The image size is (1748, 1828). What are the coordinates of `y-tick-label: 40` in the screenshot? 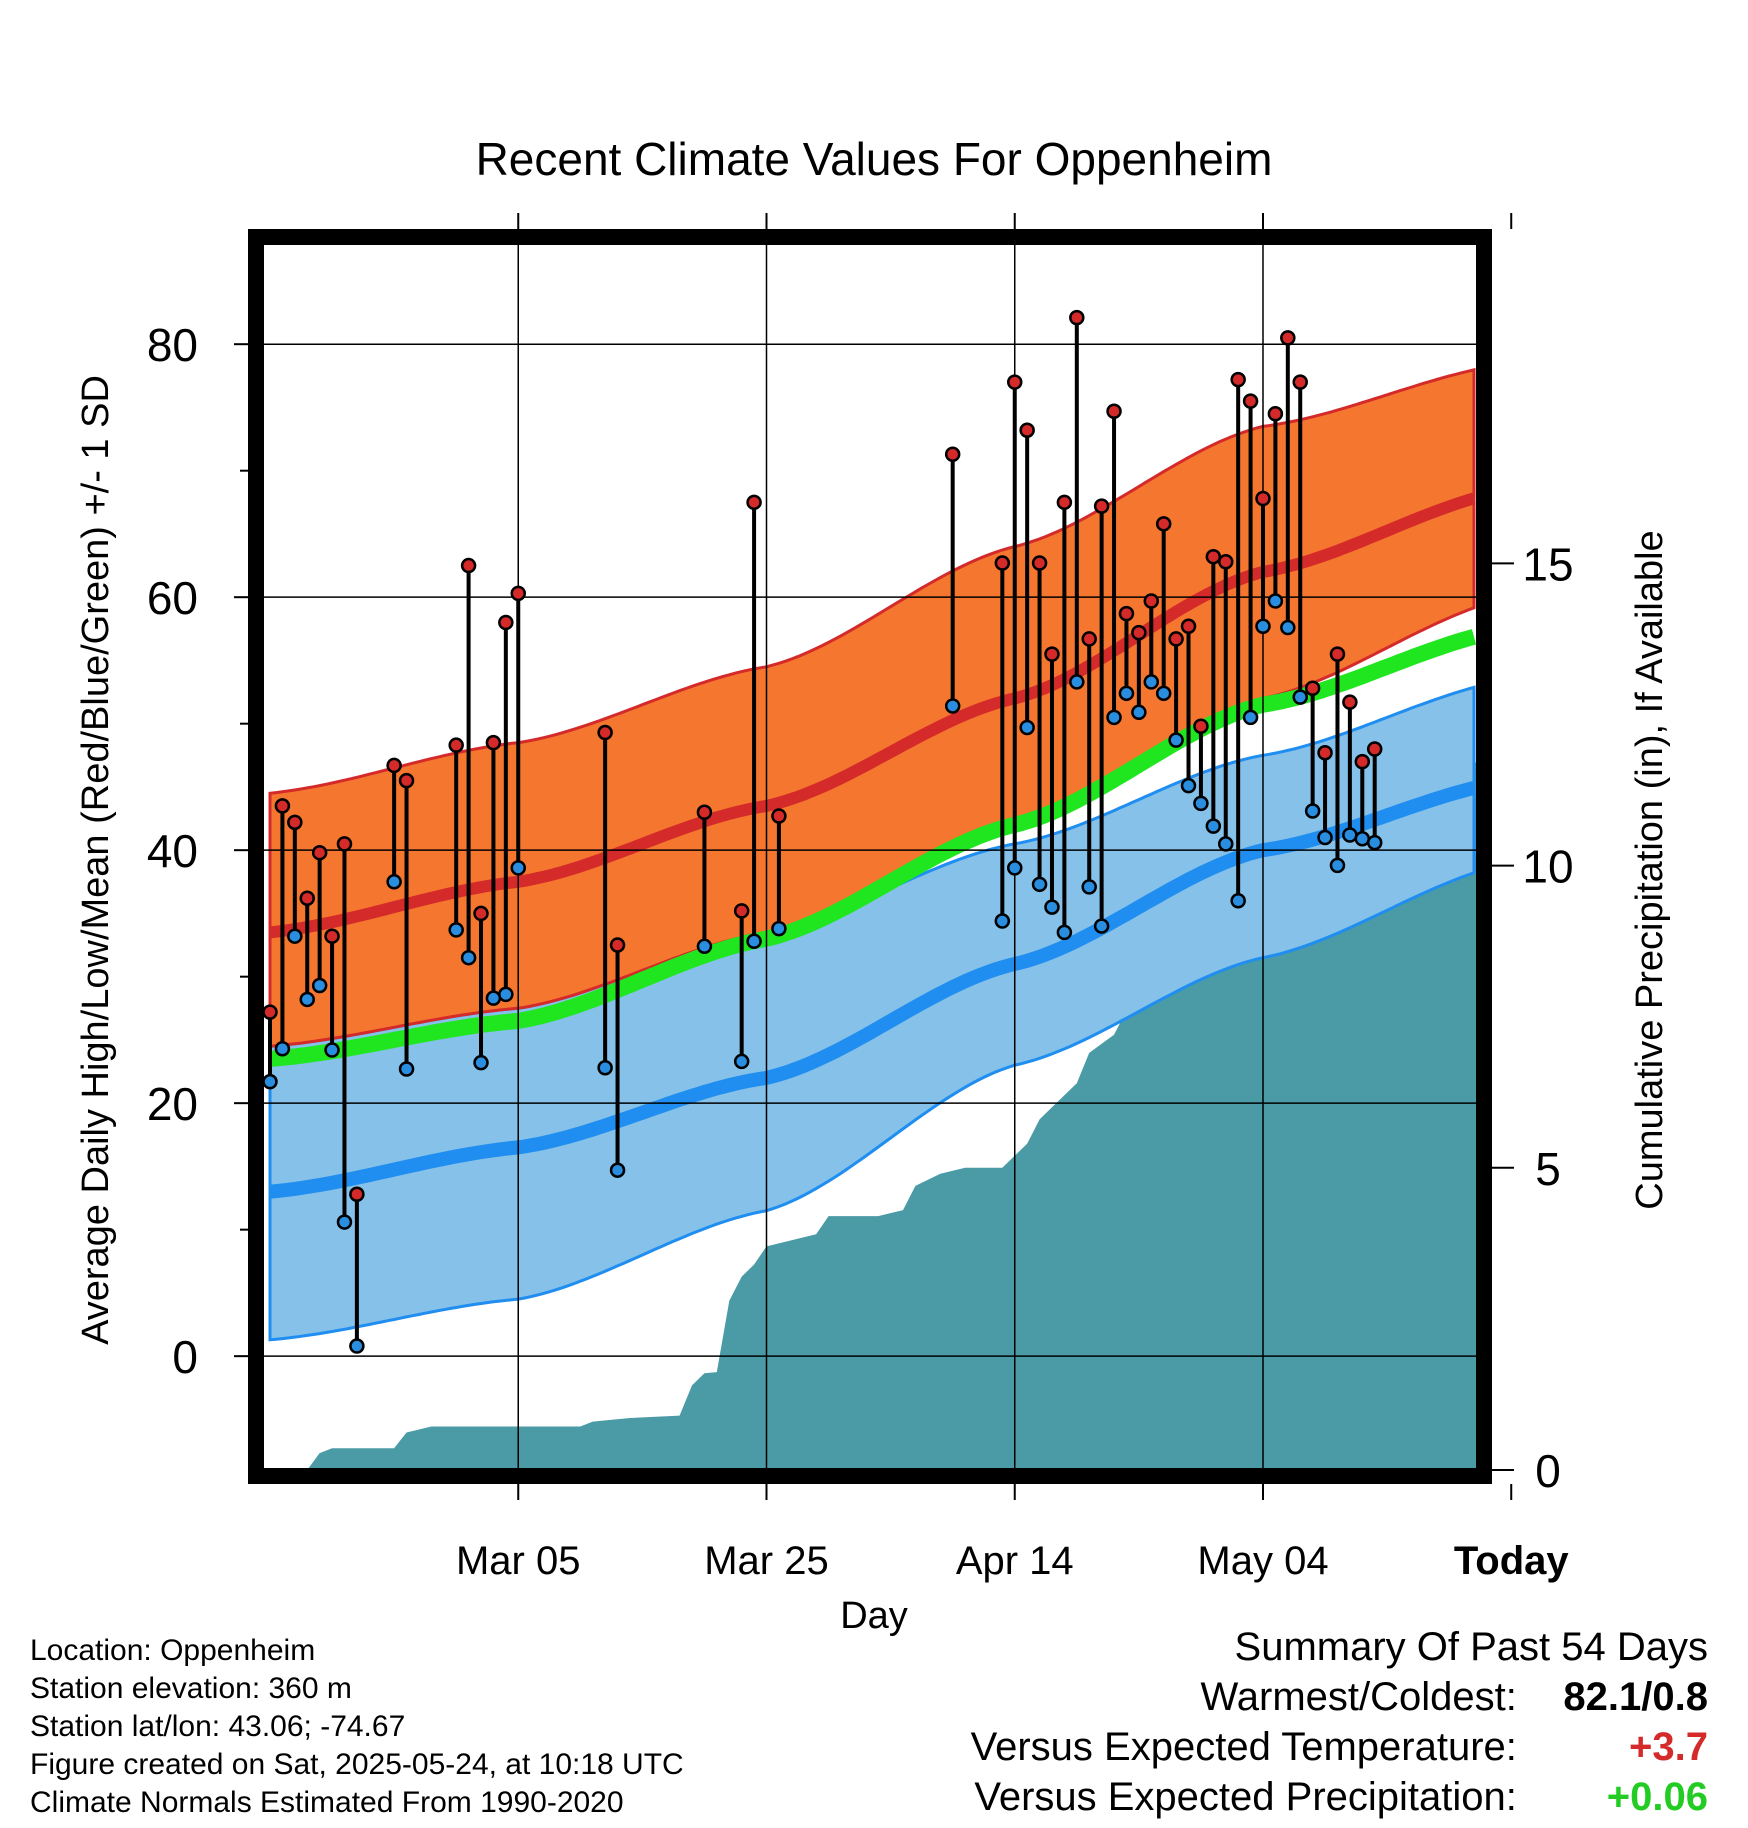 It's located at (172, 851).